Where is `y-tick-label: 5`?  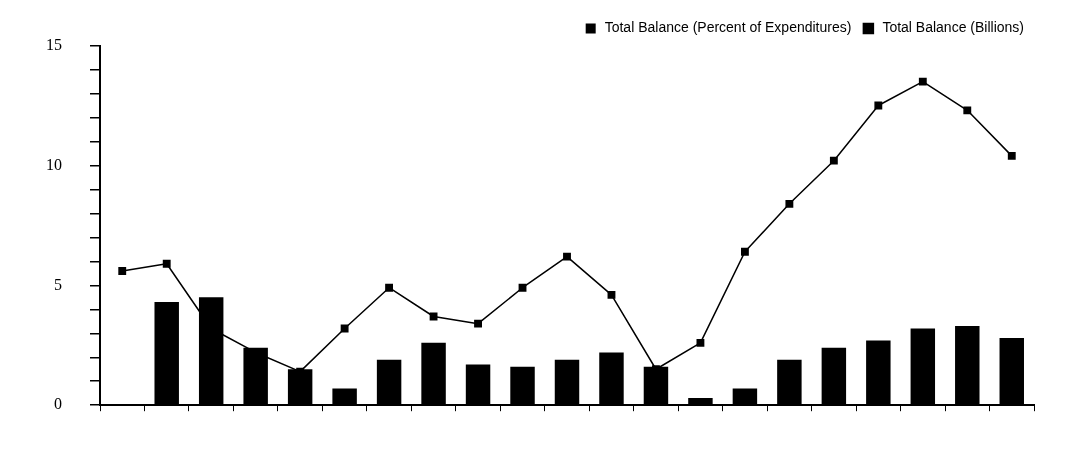
y-tick-label: 5 is located at coordinates (58, 284).